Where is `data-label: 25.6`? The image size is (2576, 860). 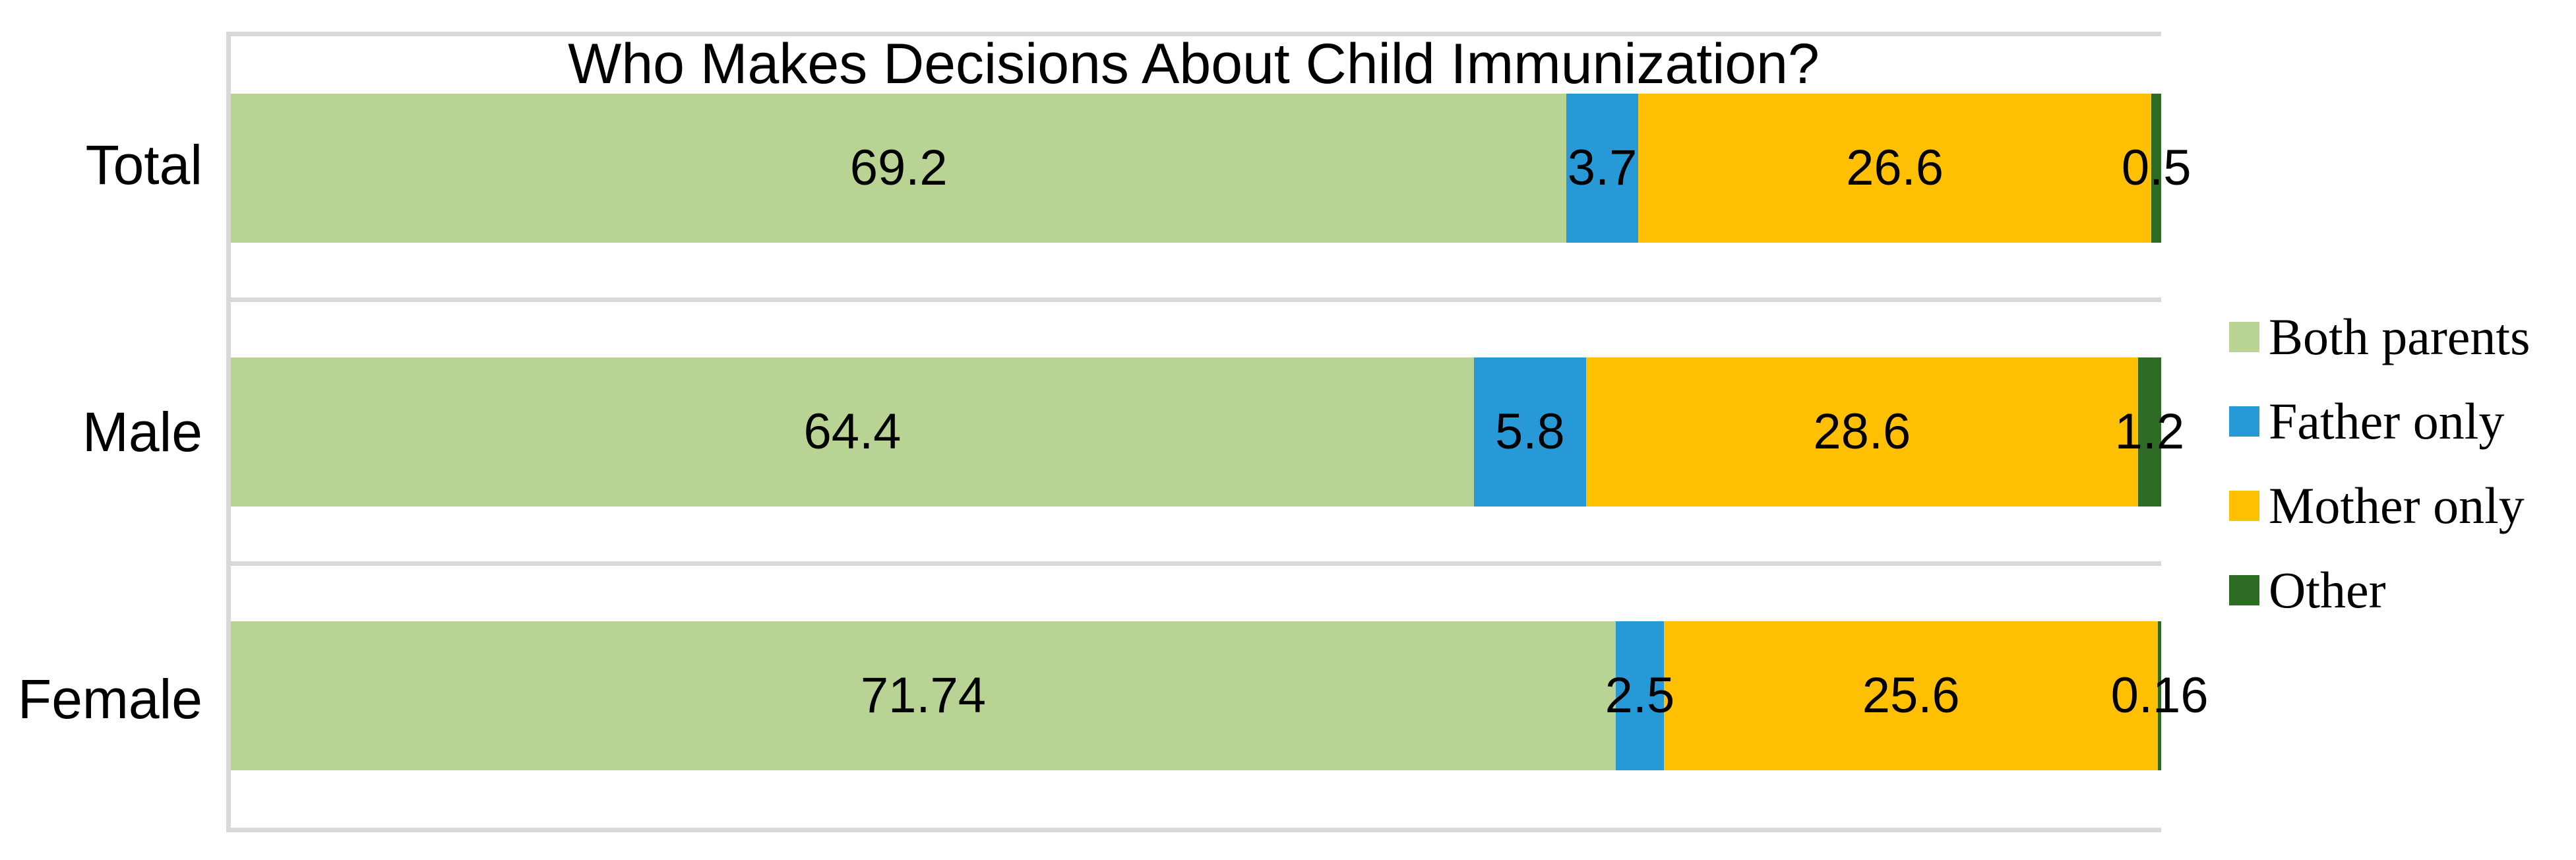
data-label: 25.6 is located at coordinates (1911, 695).